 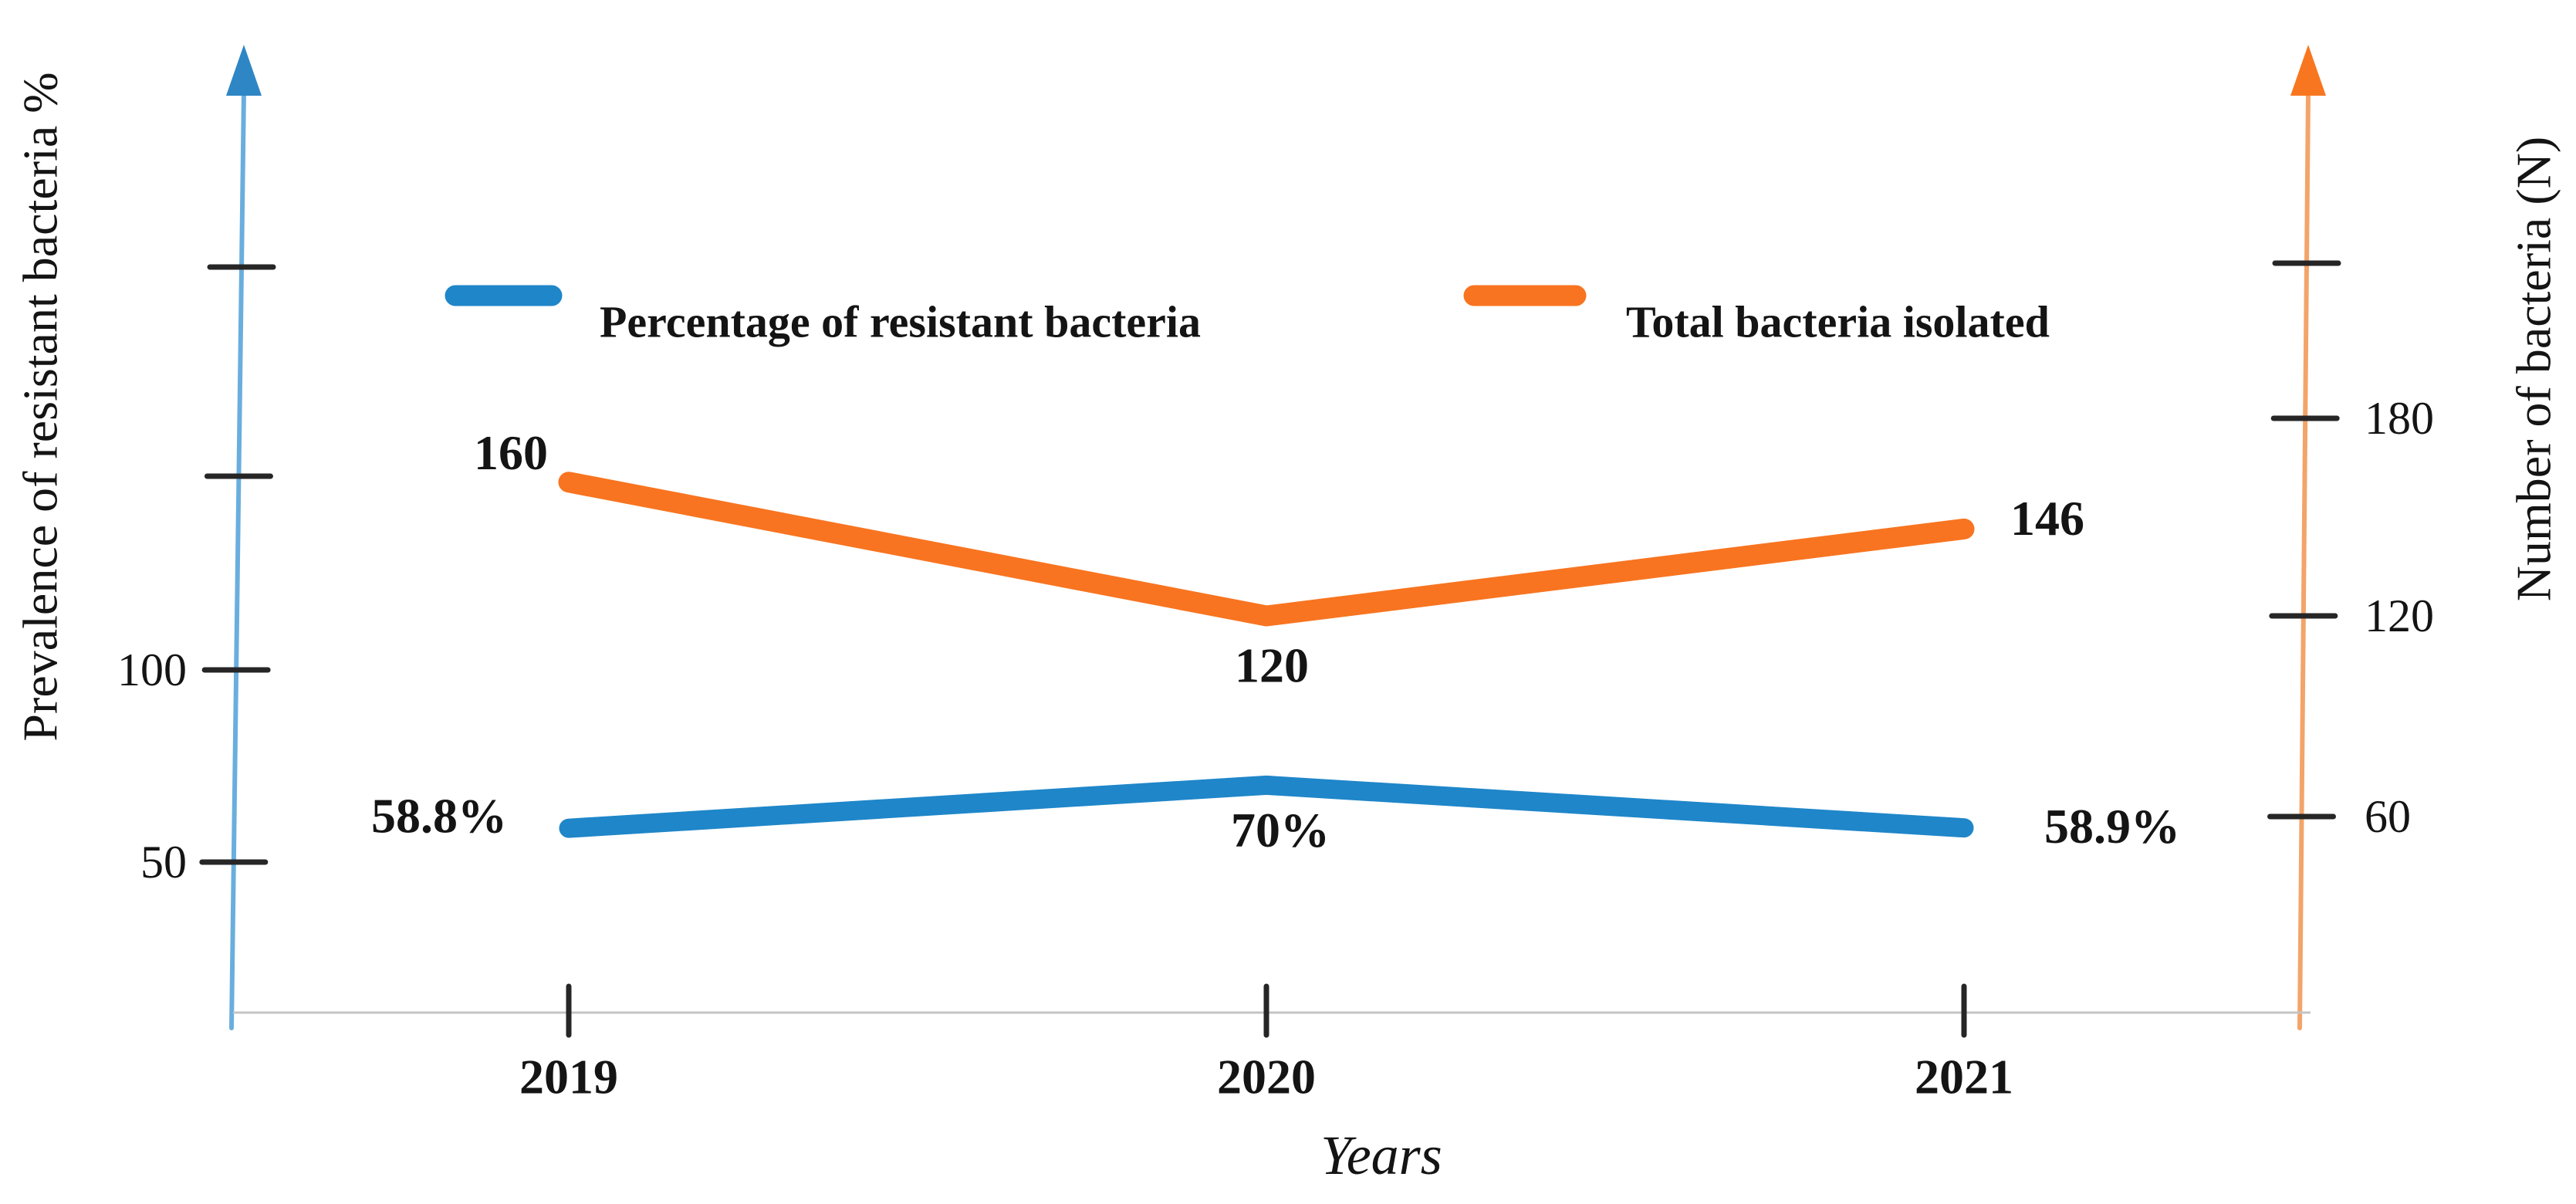 I want to click on data-label-160: 160, so click(x=511, y=453).